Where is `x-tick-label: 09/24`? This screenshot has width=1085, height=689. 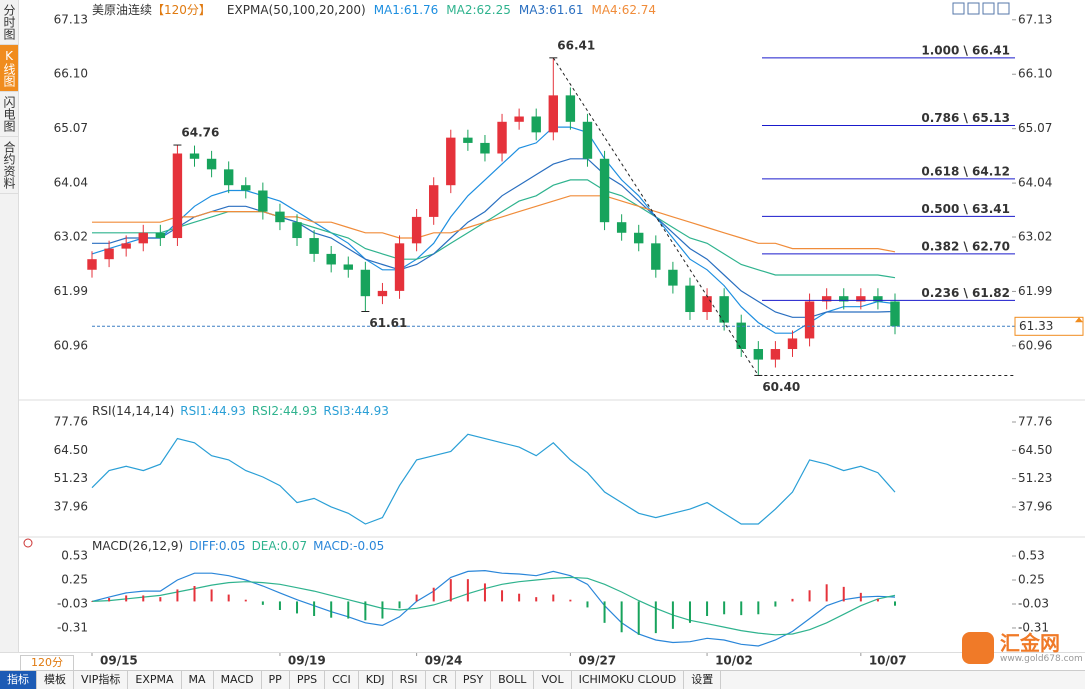
x-tick-label: 09/24 is located at coordinates (444, 661).